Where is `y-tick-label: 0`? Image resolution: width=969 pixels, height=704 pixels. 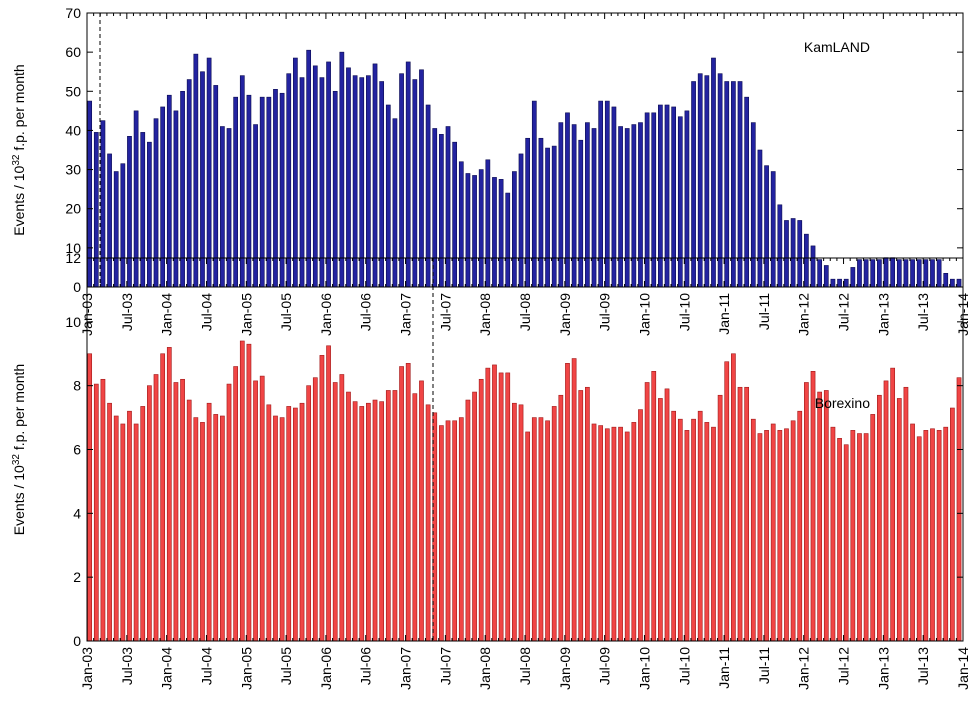 y-tick-label: 0 is located at coordinates (77, 287).